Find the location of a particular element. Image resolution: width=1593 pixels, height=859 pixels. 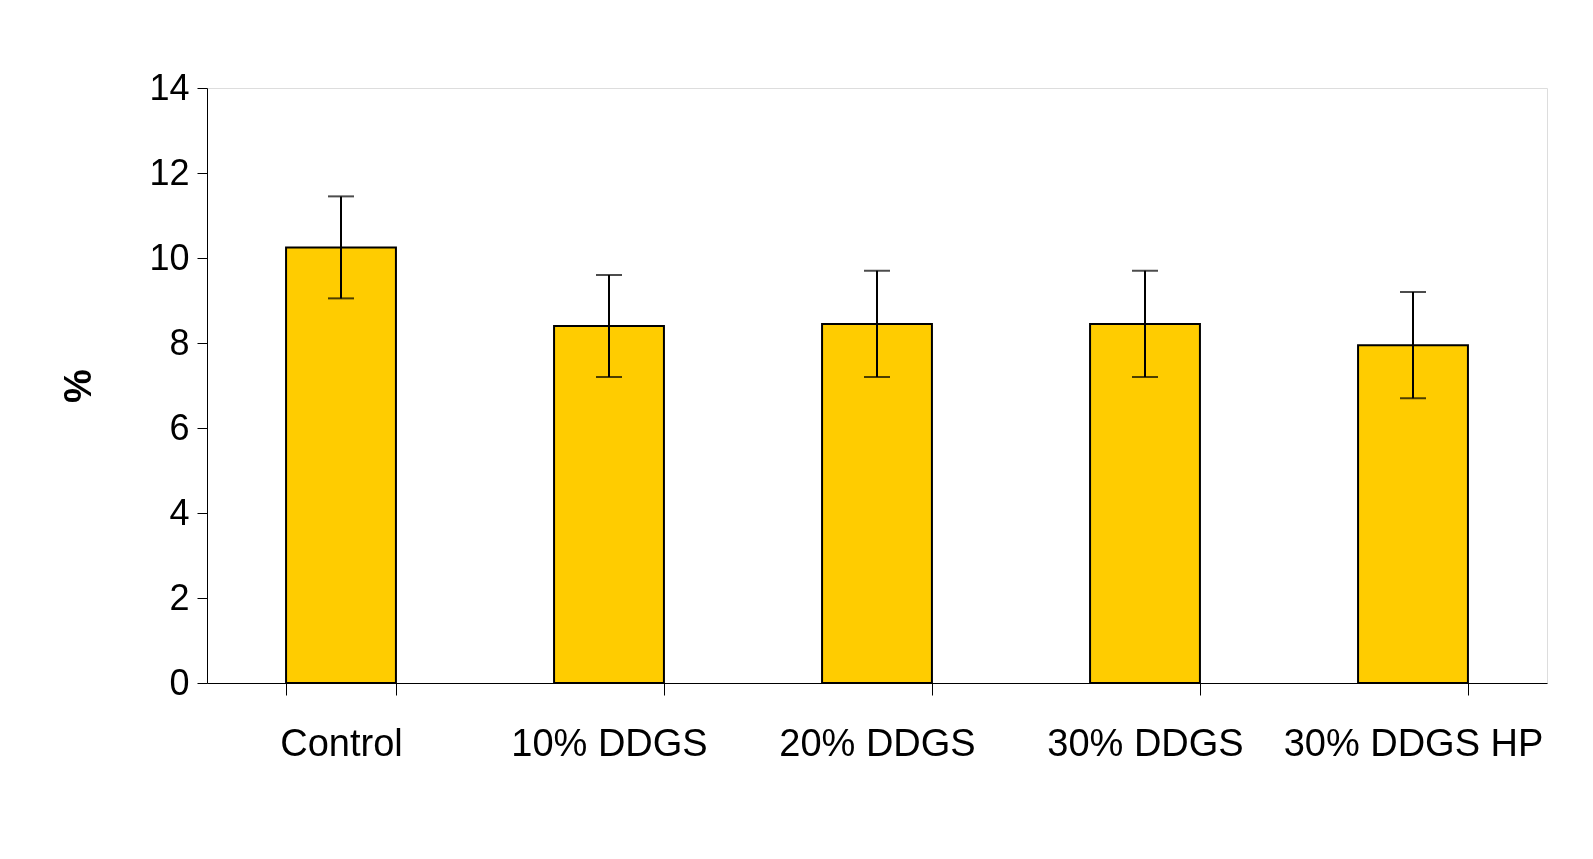

y-tick-label: 8 is located at coordinates (179, 342).